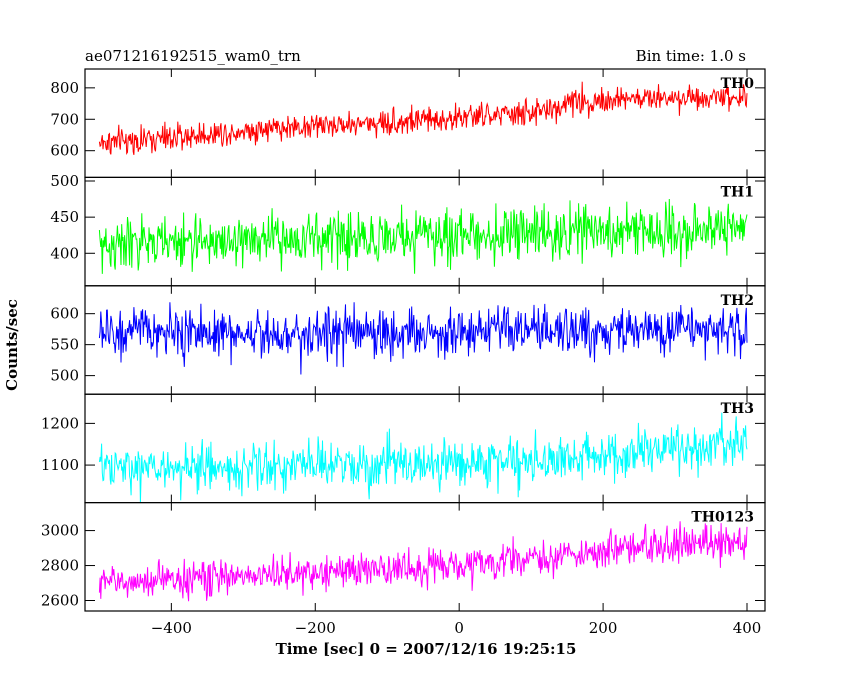 The image size is (850, 680). I want to click on x-tick-label: 200, so click(603, 628).